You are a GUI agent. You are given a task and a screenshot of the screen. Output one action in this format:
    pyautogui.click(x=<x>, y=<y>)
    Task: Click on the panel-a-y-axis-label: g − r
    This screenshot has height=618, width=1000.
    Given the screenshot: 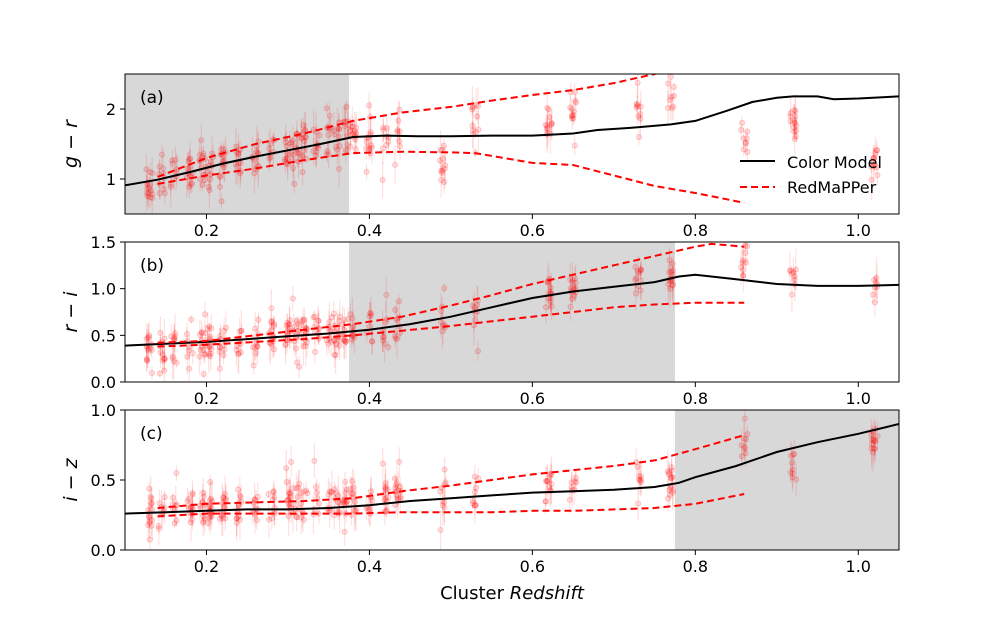 What is the action you would take?
    pyautogui.click(x=71, y=143)
    